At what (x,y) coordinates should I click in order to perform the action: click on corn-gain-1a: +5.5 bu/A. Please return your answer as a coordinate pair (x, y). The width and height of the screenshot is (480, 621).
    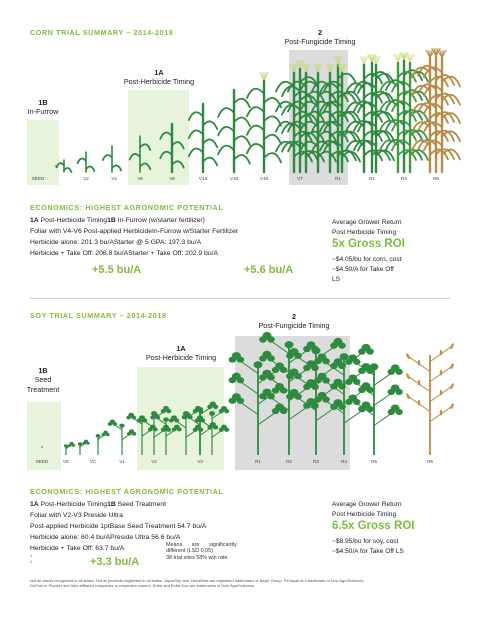
    Looking at the image, I should click on (117, 270).